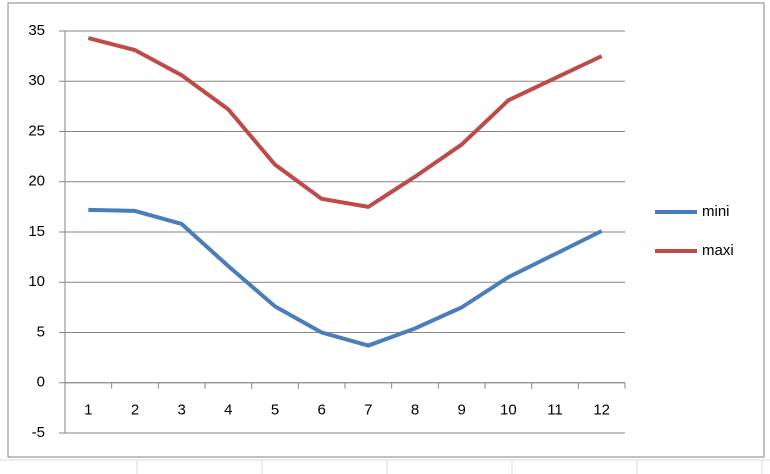 This screenshot has width=770, height=474. What do you see at coordinates (718, 250) in the screenshot?
I see `legend-label: maxi` at bounding box center [718, 250].